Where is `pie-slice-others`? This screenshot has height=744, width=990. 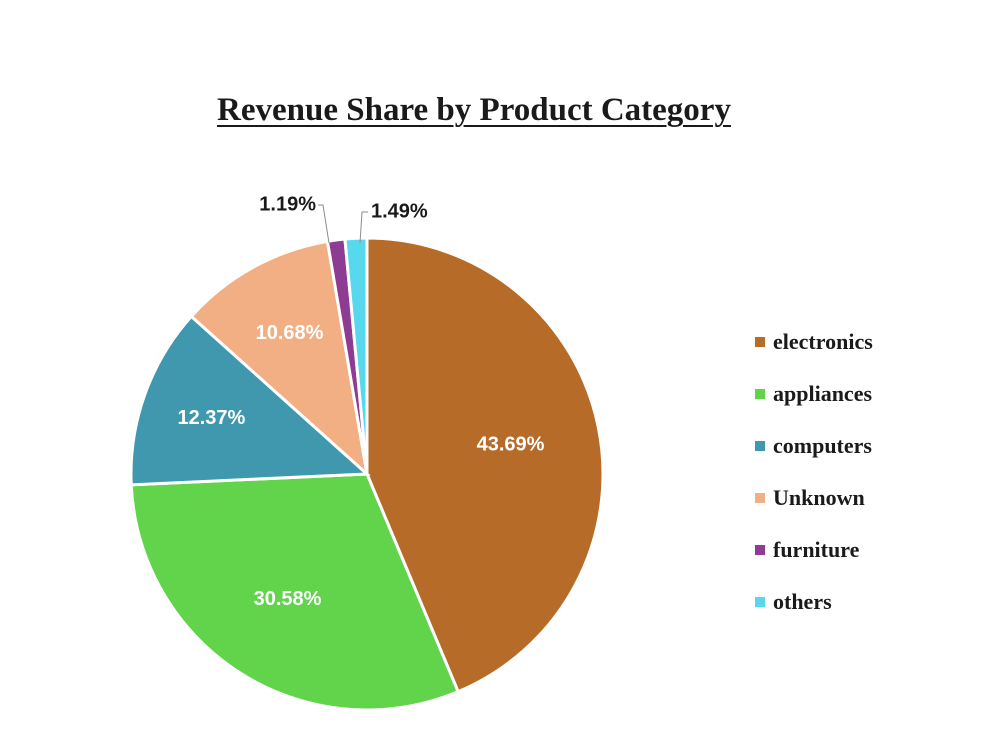
pie-slice-others is located at coordinates (356, 355).